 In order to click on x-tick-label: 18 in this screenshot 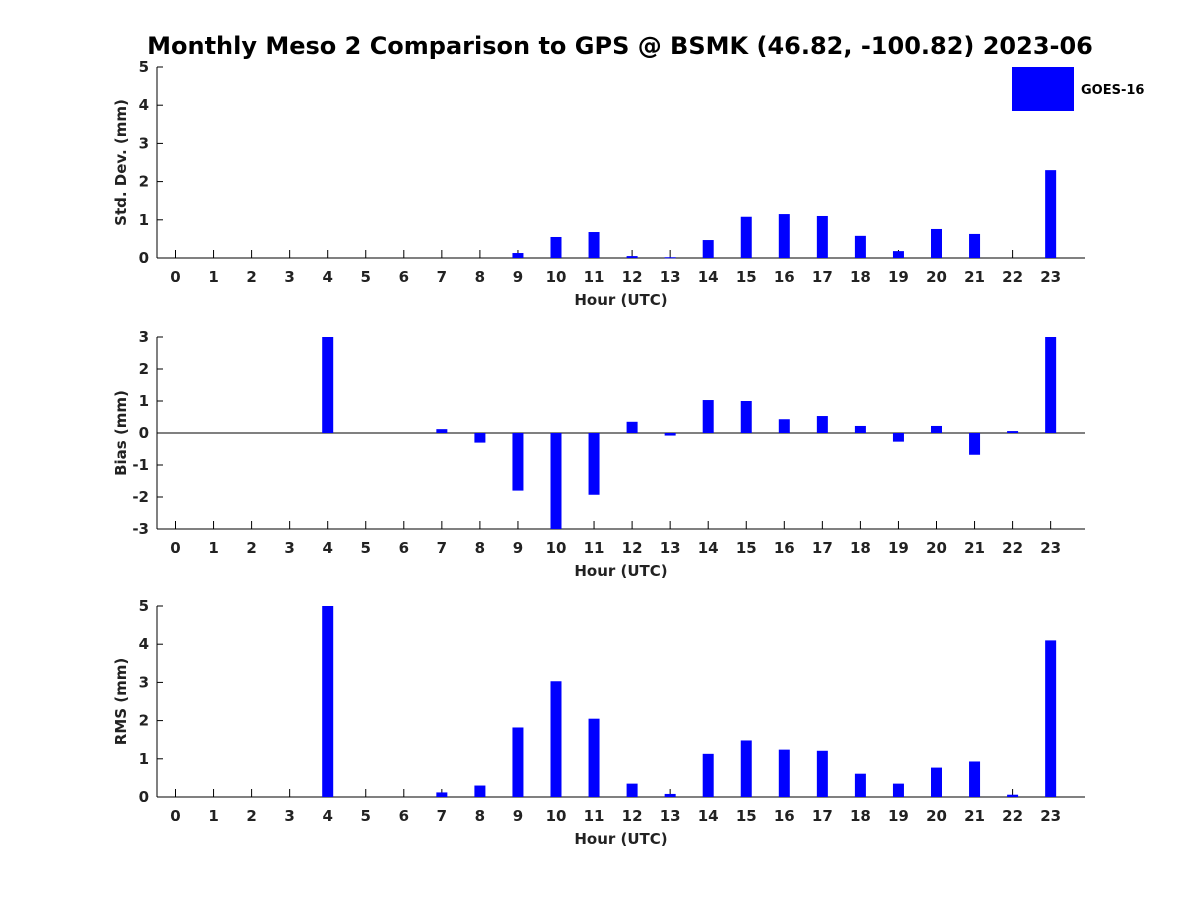, I will do `click(860, 548)`.